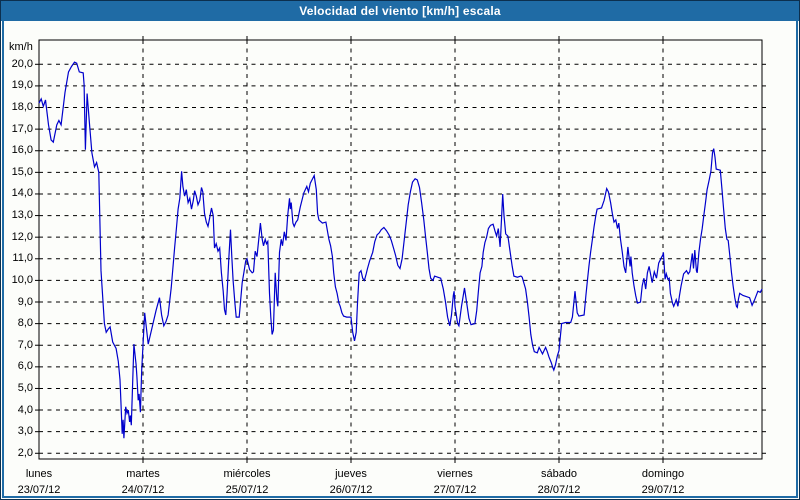 This screenshot has height=500, width=800. Describe the element at coordinates (25, 344) in the screenshot. I see `y-tick-label: 7,0` at that location.